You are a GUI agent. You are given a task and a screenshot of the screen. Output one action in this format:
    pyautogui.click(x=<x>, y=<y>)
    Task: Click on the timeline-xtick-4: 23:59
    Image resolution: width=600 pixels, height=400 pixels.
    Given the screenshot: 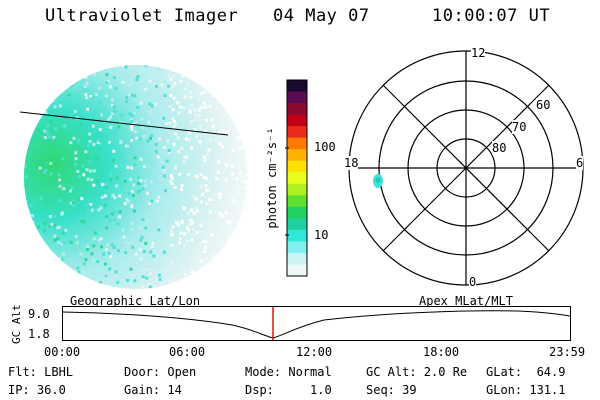 What is the action you would take?
    pyautogui.click(x=567, y=352)
    